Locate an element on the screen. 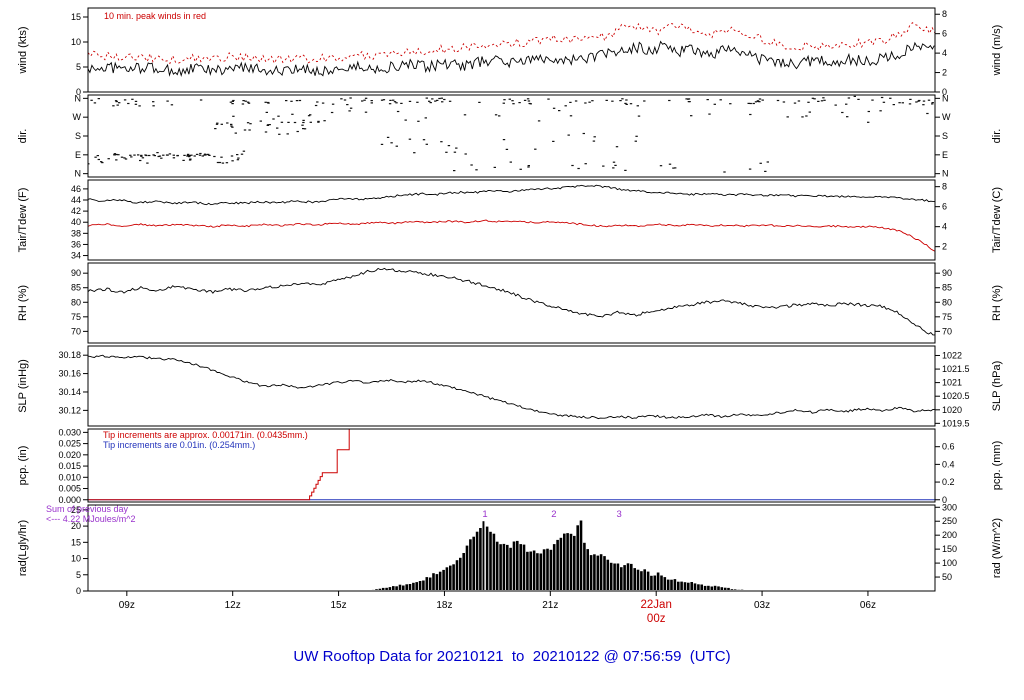  panel-wind-series is located at coordinates (511, 49).